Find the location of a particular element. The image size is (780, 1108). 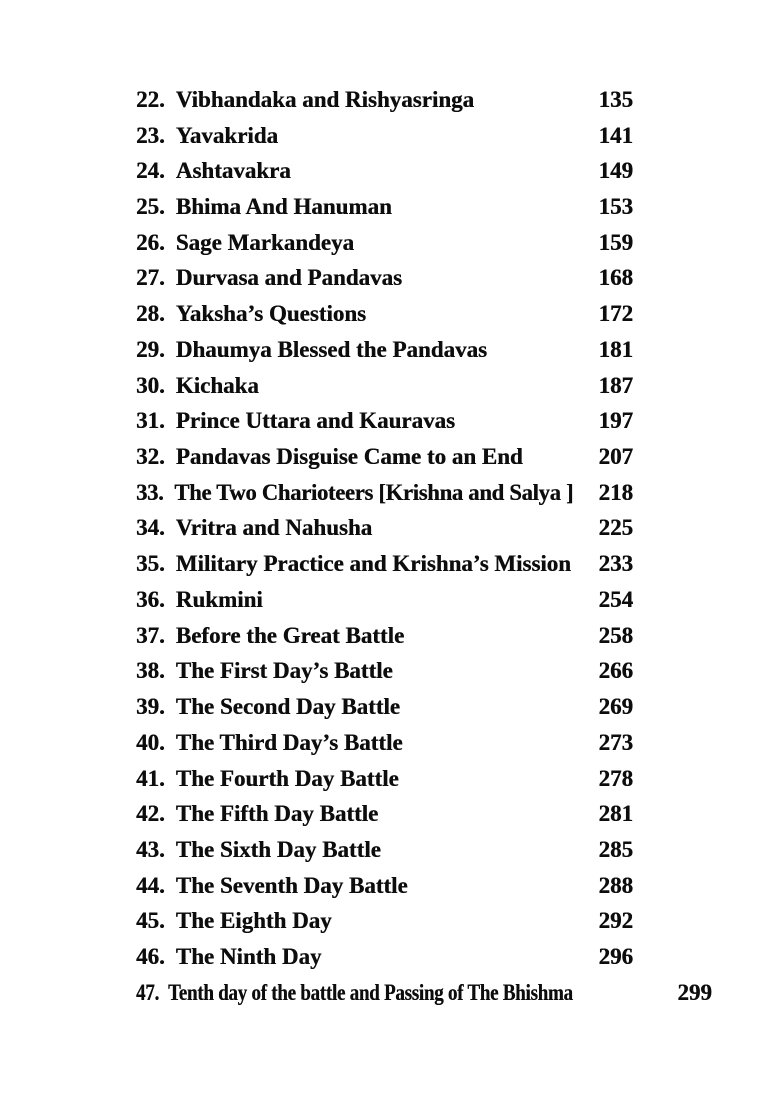

toc-entry-page-number: 218 is located at coordinates (616, 492).